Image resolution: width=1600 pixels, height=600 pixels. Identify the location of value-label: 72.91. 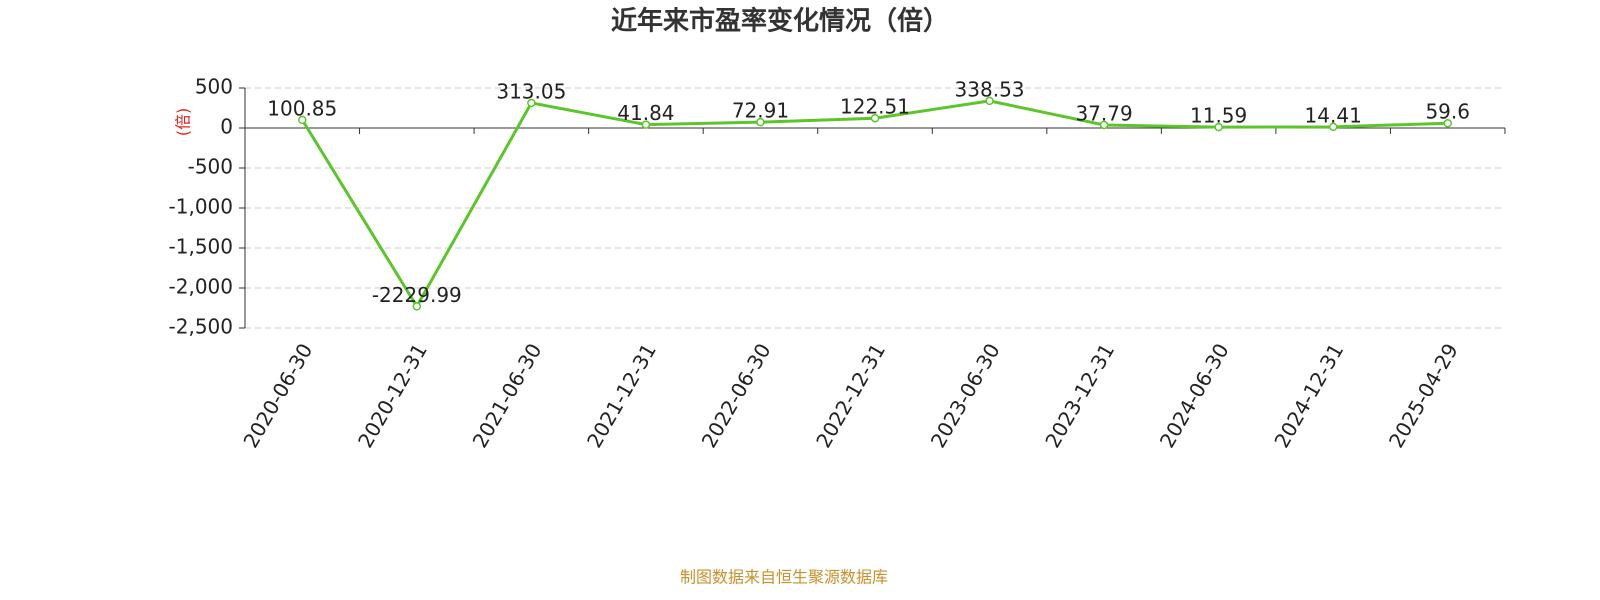
(760, 111).